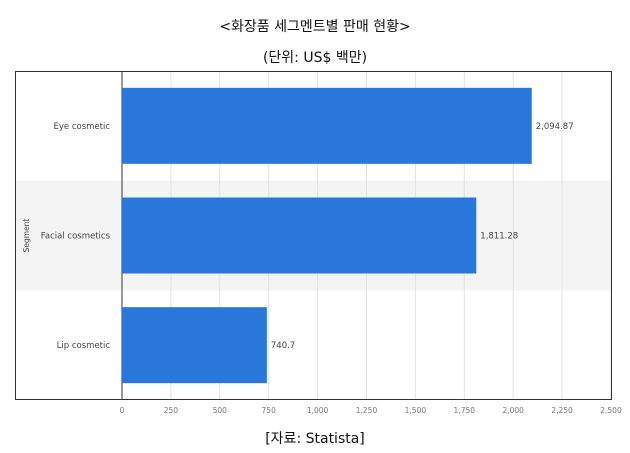 Image resolution: width=630 pixels, height=453 pixels. Describe the element at coordinates (416, 410) in the screenshot. I see `x-tick-label: 1,500` at that location.